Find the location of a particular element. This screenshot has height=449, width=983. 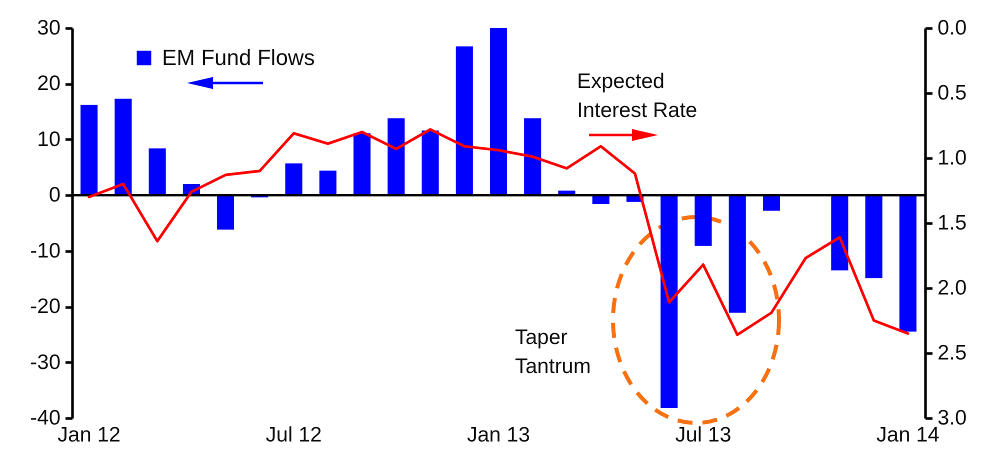

y2-tick-label: 0.0 is located at coordinates (952, 28).